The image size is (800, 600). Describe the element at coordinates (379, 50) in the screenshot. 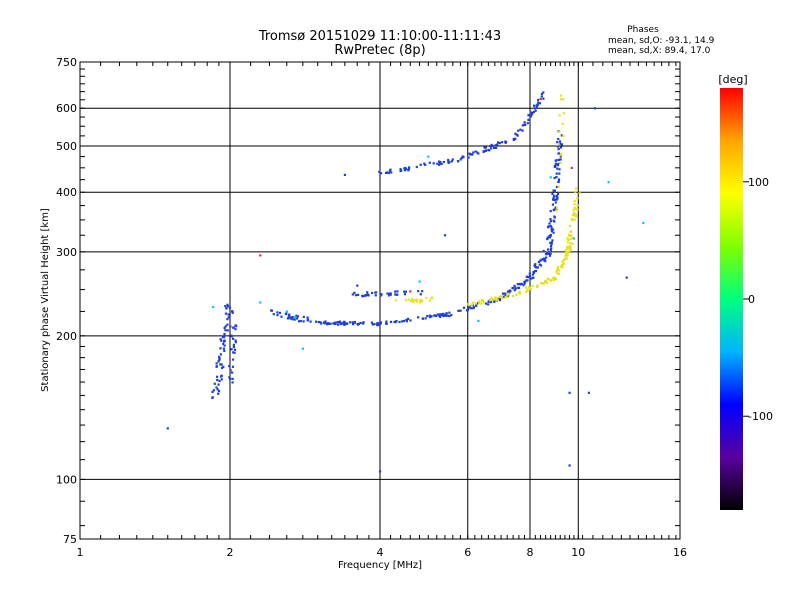

I see `chart-subtitle: RwPretec (8p)` at that location.